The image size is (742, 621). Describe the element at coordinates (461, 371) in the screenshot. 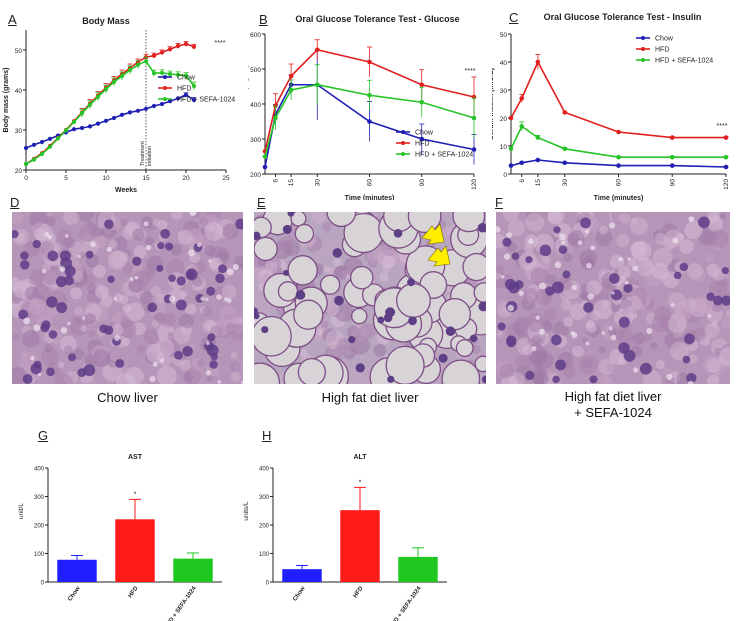

I see `lipid-vacuole` at that location.